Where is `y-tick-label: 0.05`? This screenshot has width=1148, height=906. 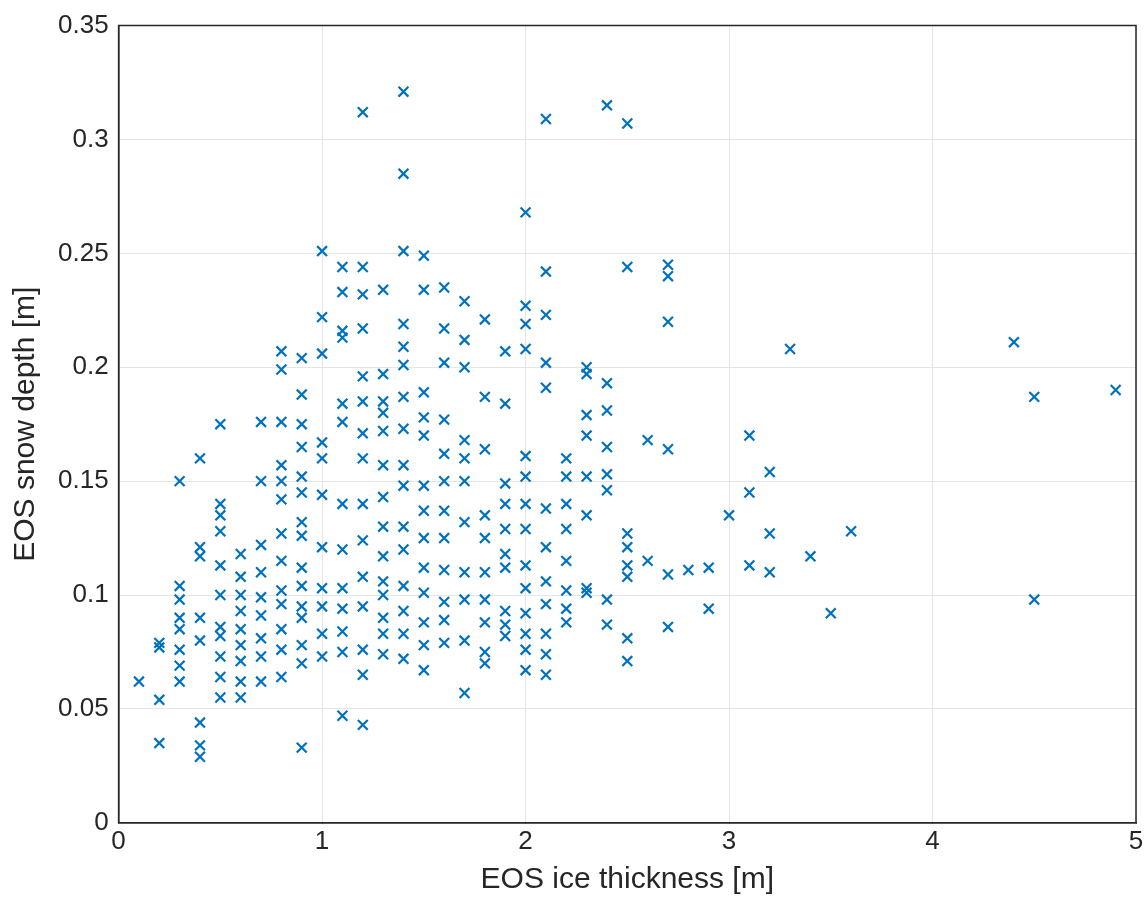 y-tick-label: 0.05 is located at coordinates (83, 707).